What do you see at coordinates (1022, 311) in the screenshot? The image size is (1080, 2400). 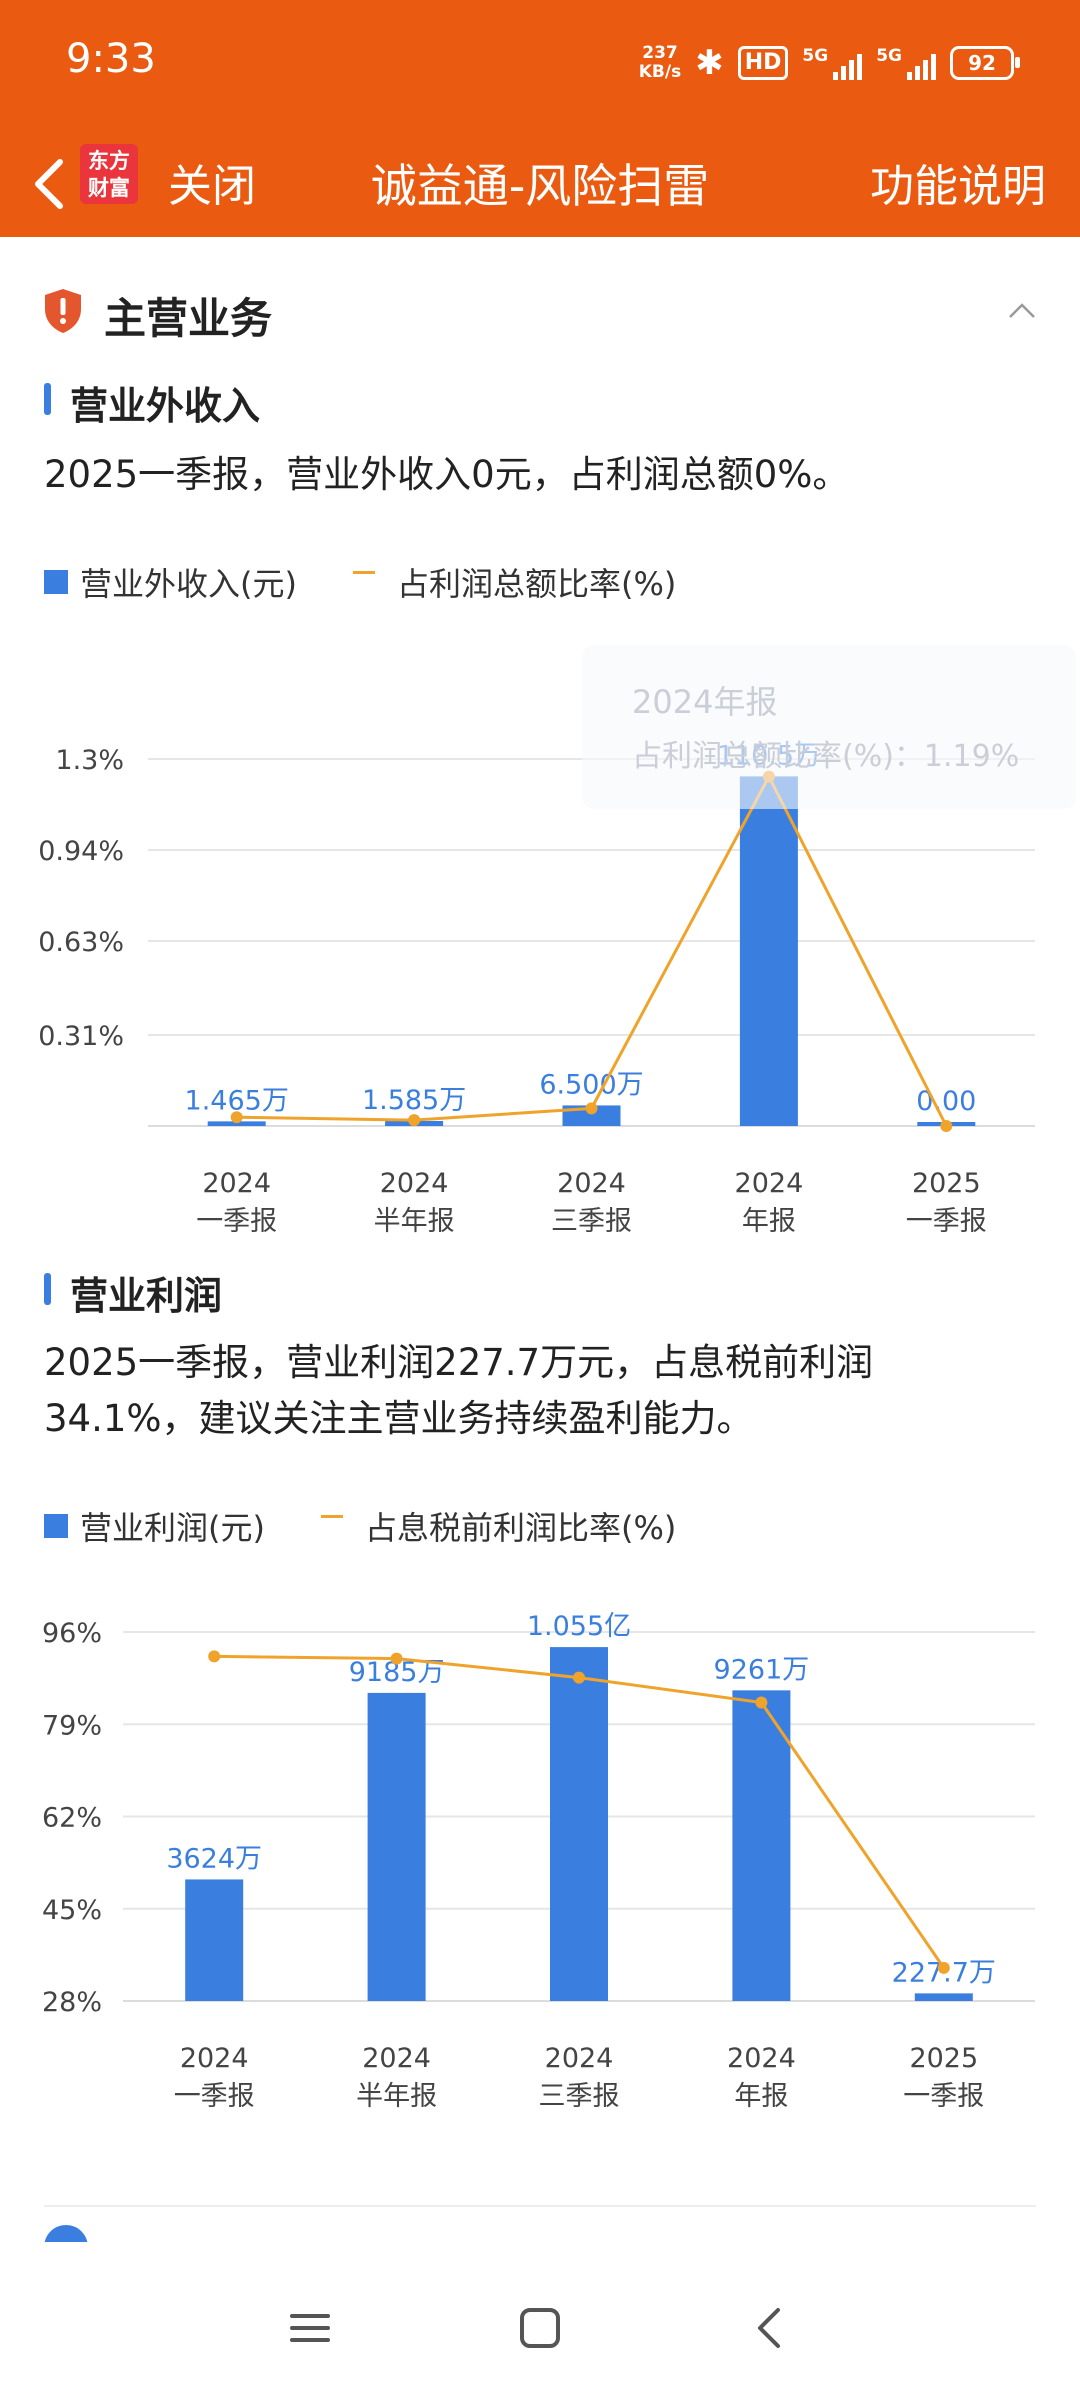 I see `chevron-up-icon` at bounding box center [1022, 311].